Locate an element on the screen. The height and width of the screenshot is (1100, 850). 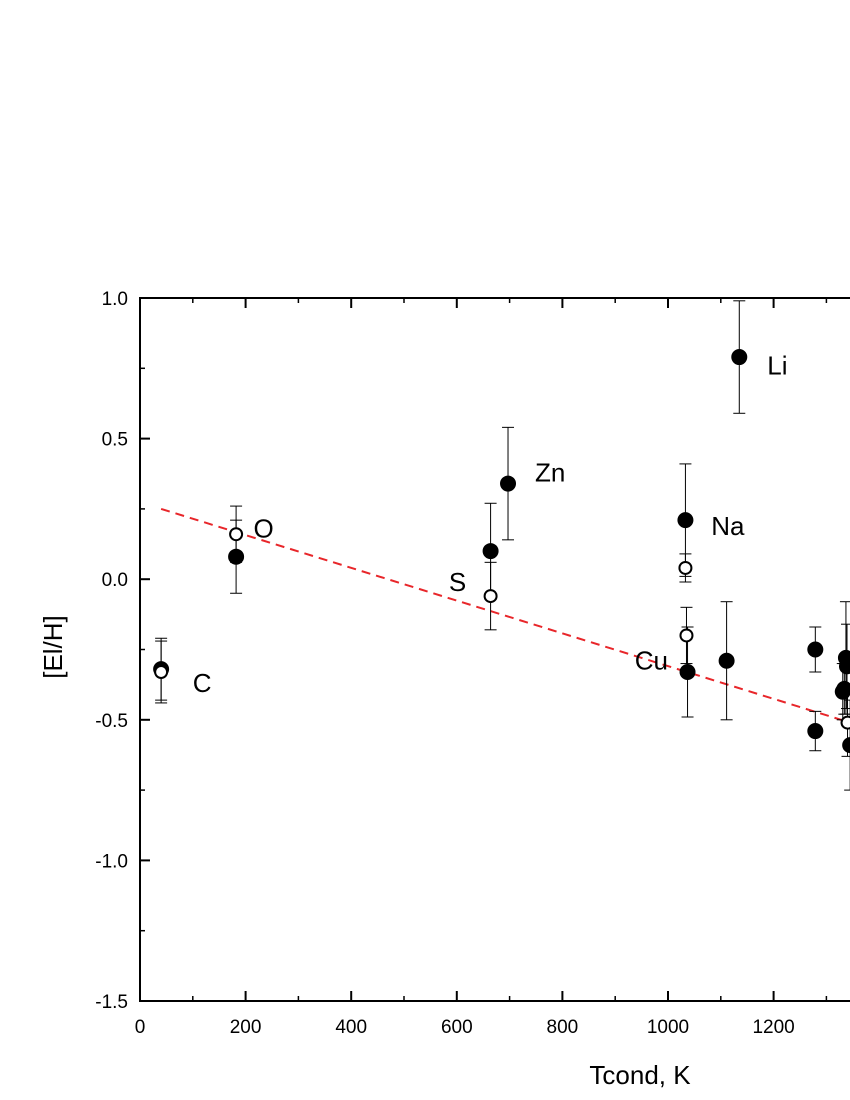
x-tick-label: 1000 is located at coordinates (668, 1027).